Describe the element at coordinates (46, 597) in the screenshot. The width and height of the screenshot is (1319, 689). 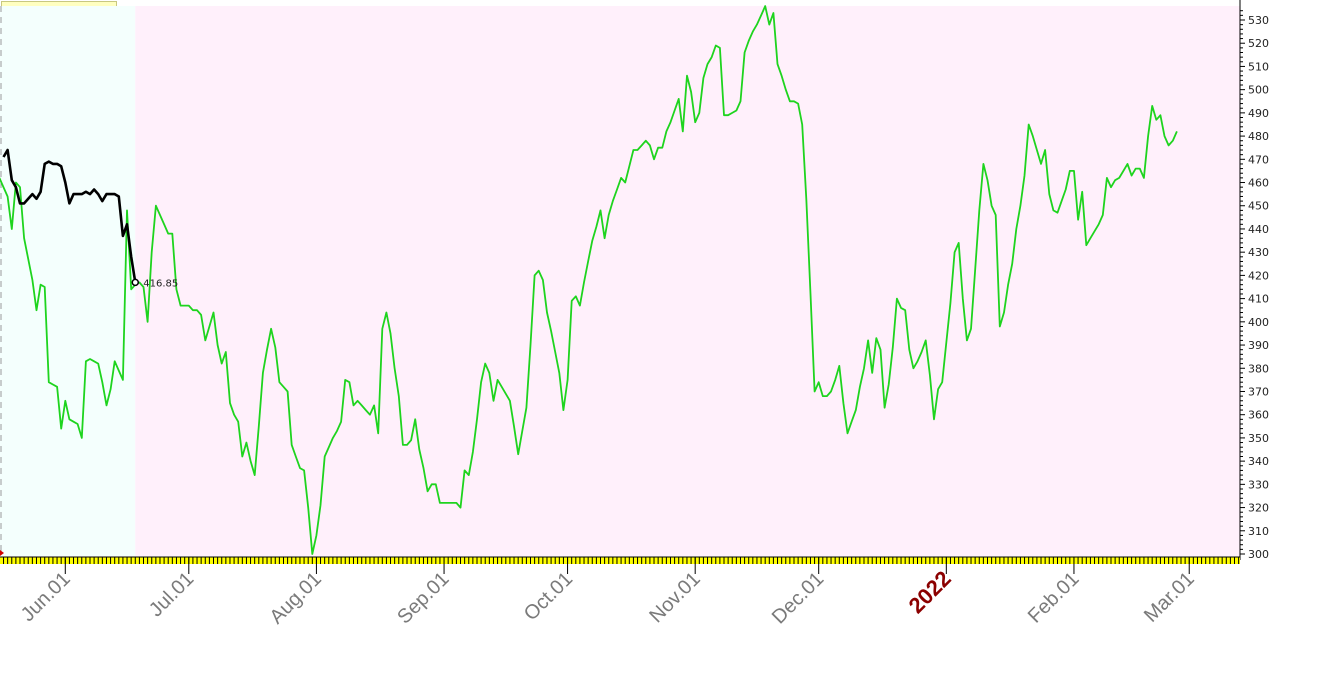
I see `x-tick-label: Jun.01` at that location.